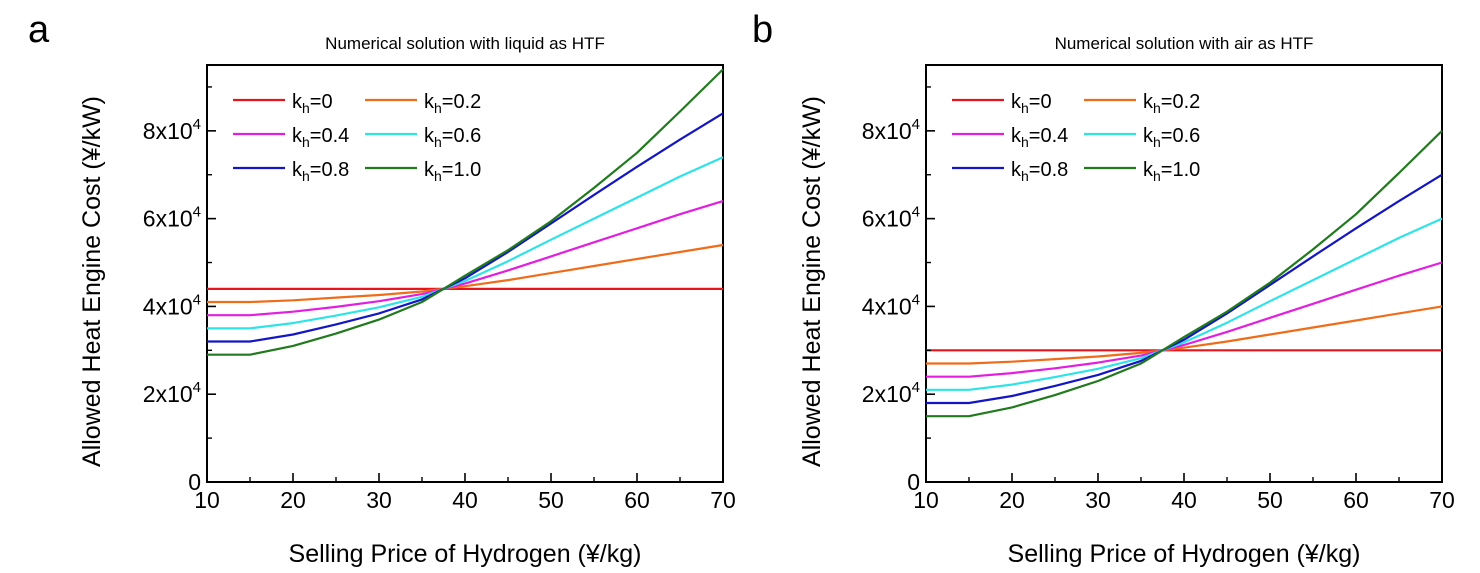 Image resolution: width=1480 pixels, height=573 pixels. Describe the element at coordinates (1184, 43) in the screenshot. I see `chart-title: Numerical solution with air as HTF` at that location.